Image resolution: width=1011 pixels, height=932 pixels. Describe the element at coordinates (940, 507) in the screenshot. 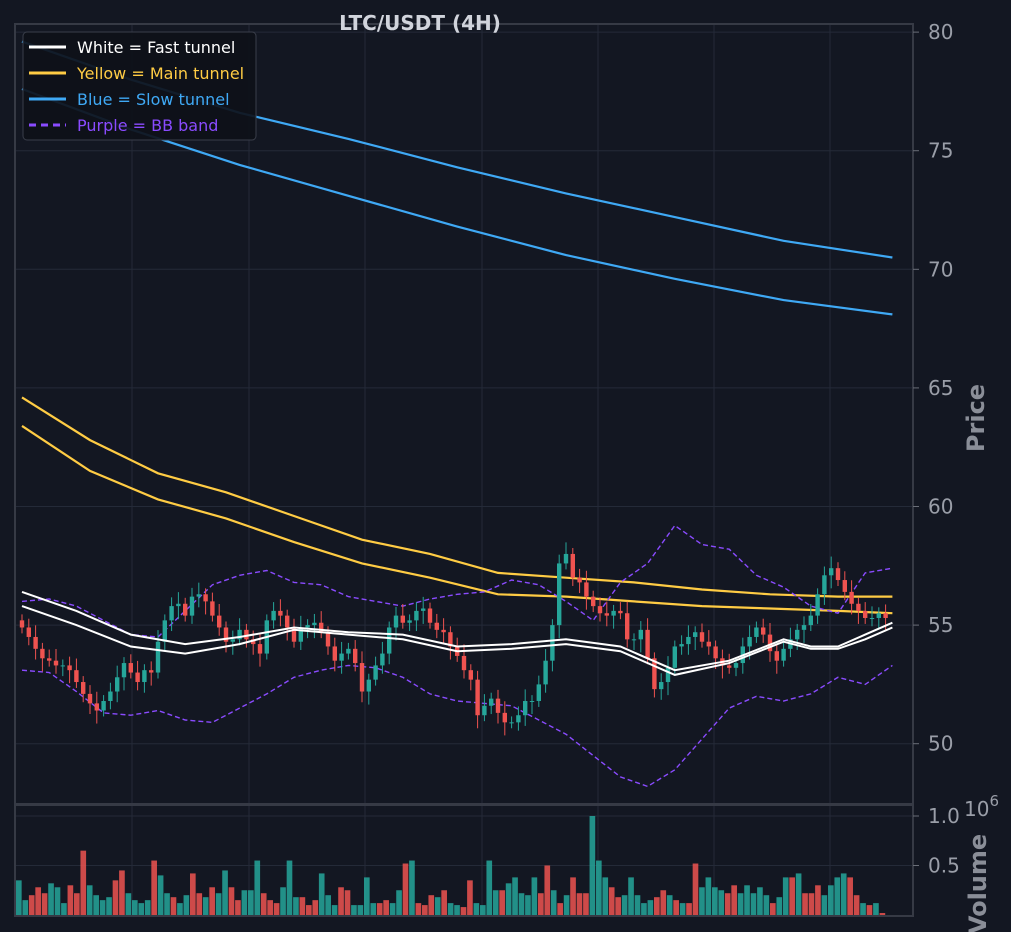

I see `price-tick-label: 60` at that location.